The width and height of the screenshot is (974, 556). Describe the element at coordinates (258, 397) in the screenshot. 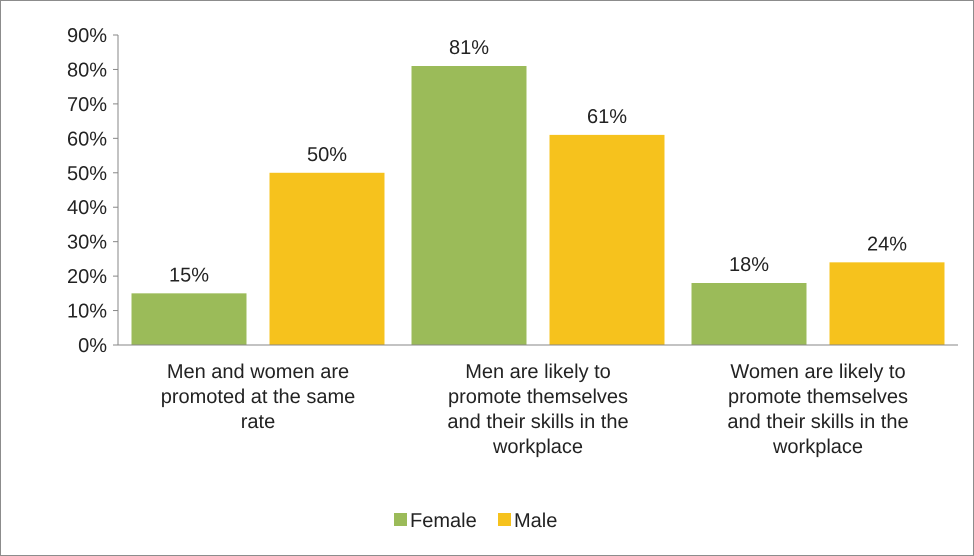

I see `x-tick-label: Men and women are promoted at the same rate` at that location.